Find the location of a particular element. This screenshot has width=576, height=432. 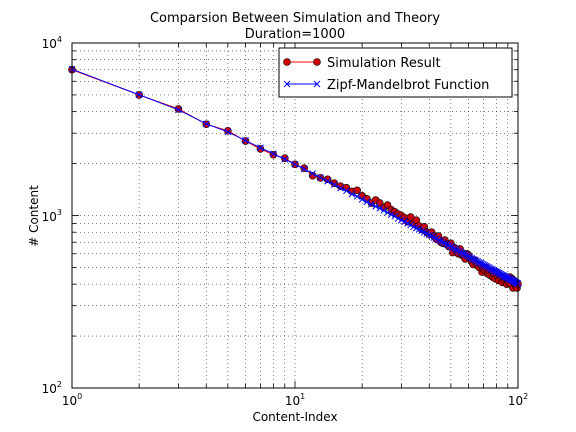

x-tick-label-10: 10¹ is located at coordinates (295, 400).